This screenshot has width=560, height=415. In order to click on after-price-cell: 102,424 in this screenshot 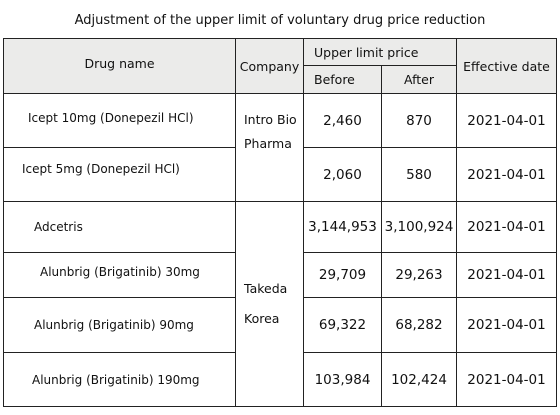, I will do `click(419, 379)`.